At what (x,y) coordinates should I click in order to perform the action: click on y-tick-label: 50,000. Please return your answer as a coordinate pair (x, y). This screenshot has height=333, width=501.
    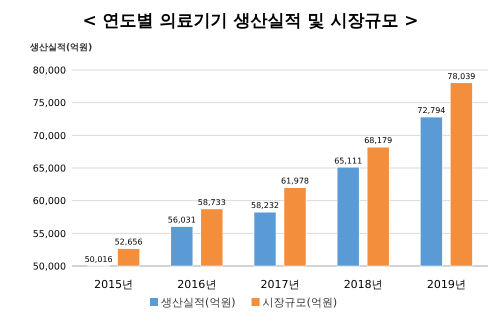
    Looking at the image, I should click on (49, 267).